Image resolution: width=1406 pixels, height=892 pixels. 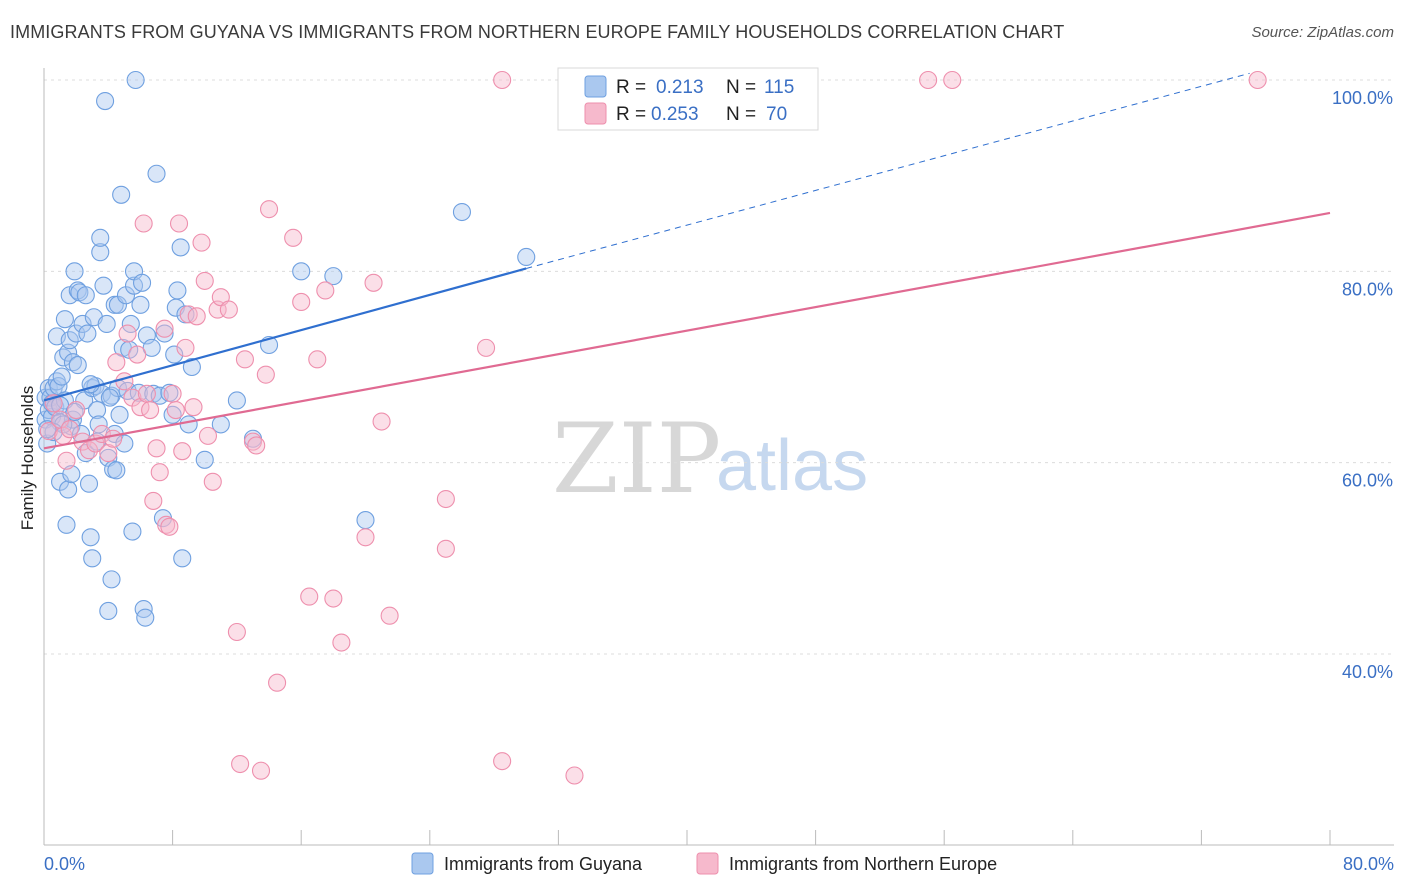 I want to click on x-tick-label-max: 80.0%, so click(x=1368, y=864).